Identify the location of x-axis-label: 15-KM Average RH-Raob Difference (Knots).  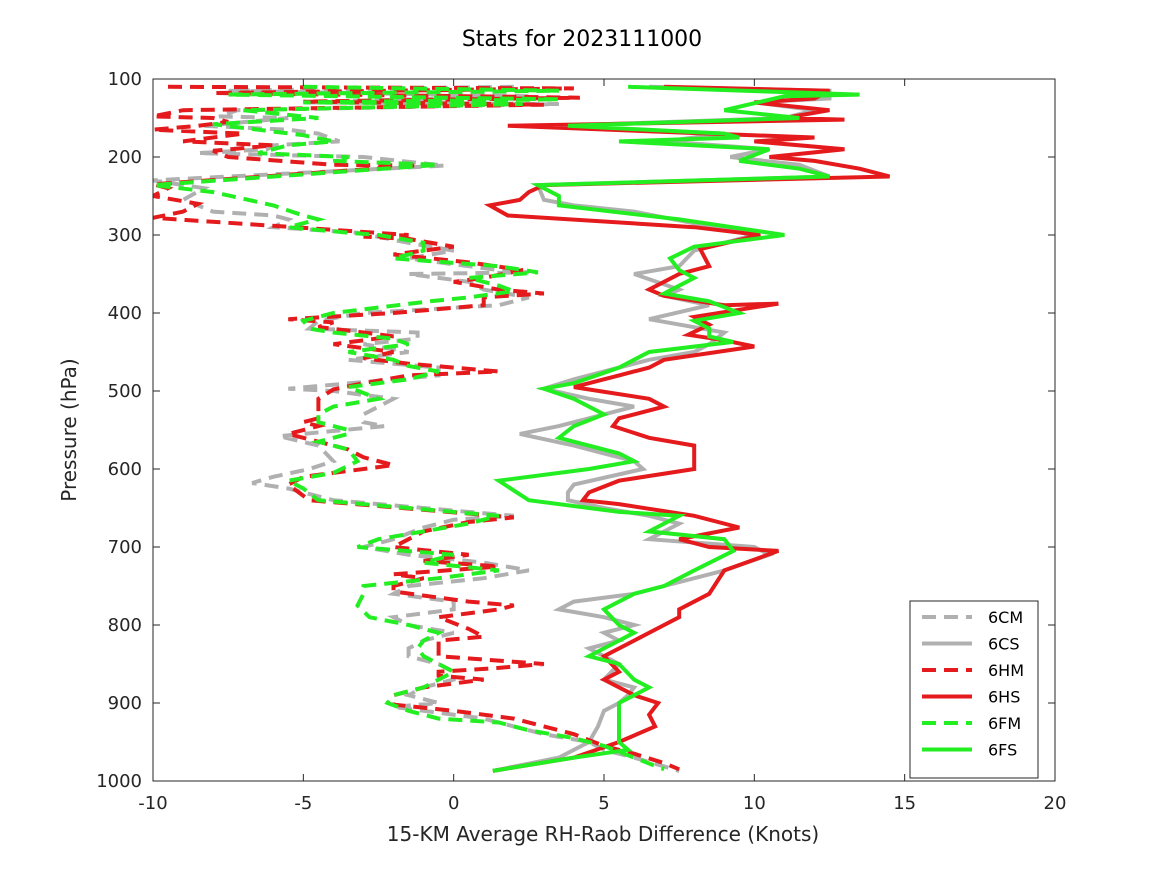
(603, 834).